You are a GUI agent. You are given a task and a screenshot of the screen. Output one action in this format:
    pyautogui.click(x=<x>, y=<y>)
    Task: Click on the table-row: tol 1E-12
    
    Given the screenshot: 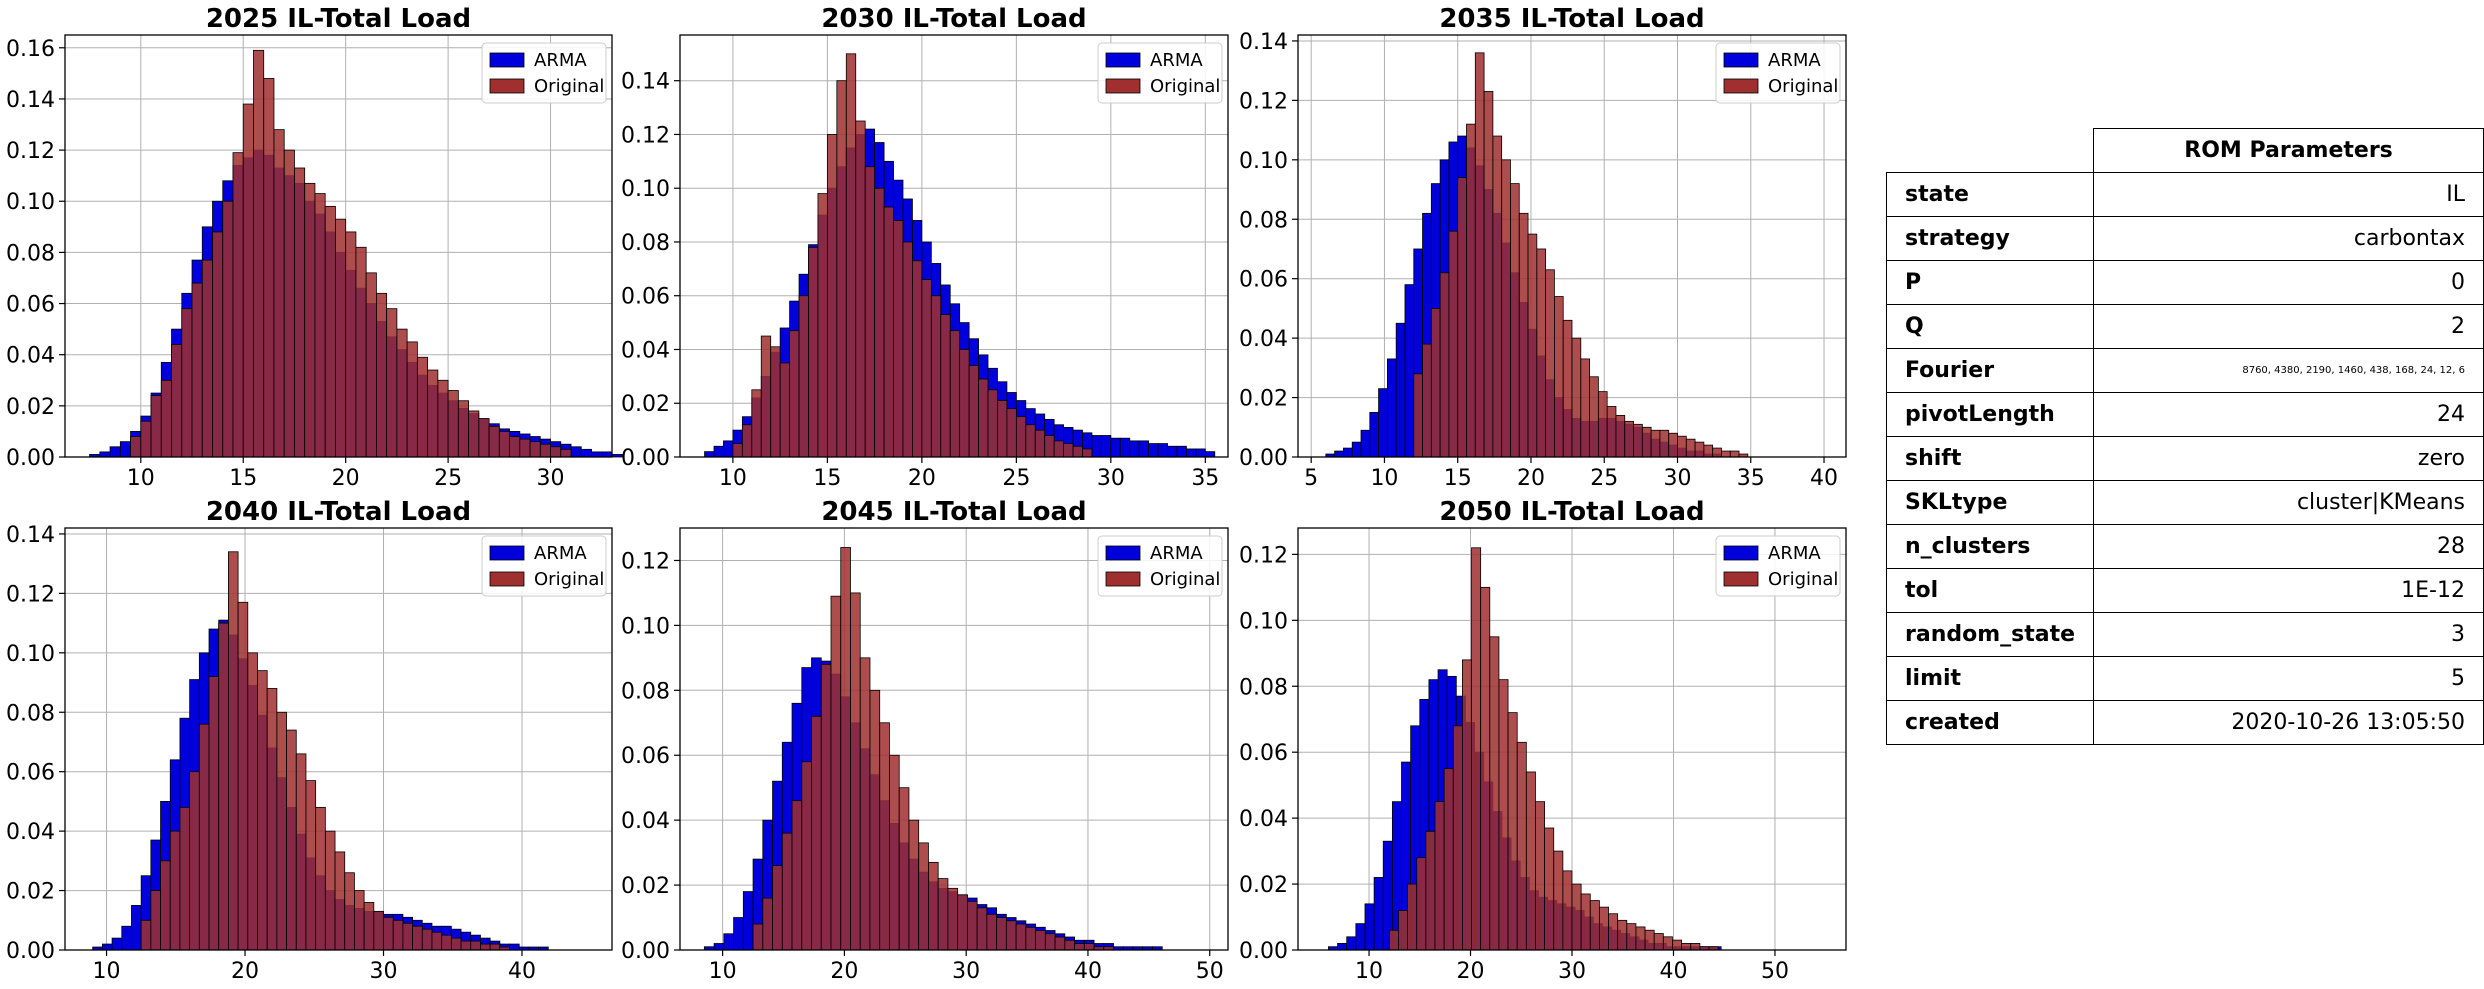 What is the action you would take?
    pyautogui.click(x=2184, y=590)
    